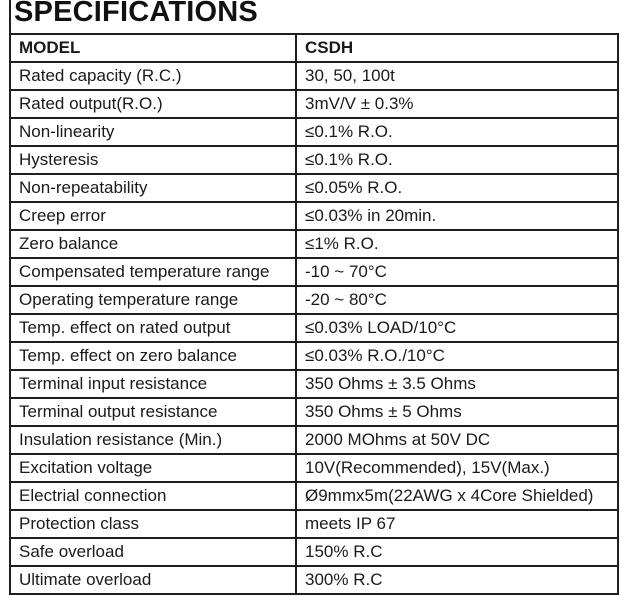 This screenshot has height=596, width=620. I want to click on spec-value: 2000 MOhms at 50V DC, so click(457, 440).